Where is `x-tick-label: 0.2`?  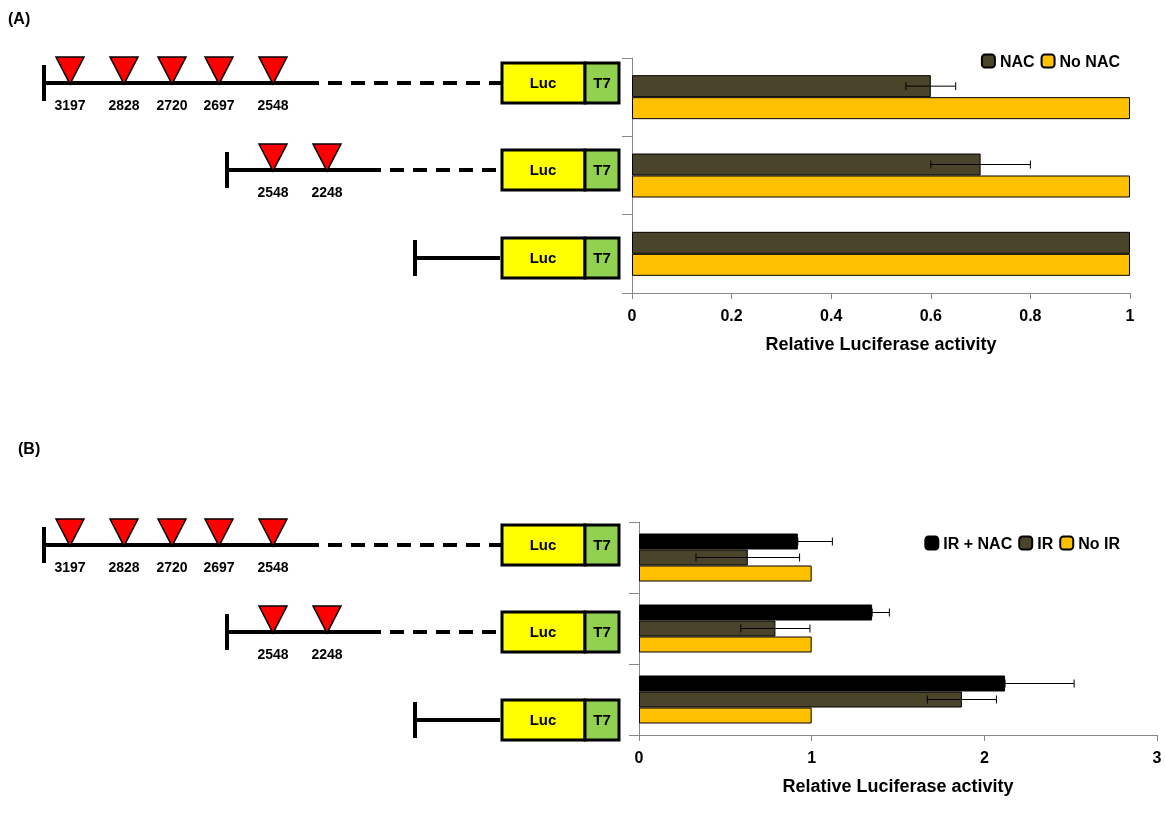 x-tick-label: 0.2 is located at coordinates (731, 315).